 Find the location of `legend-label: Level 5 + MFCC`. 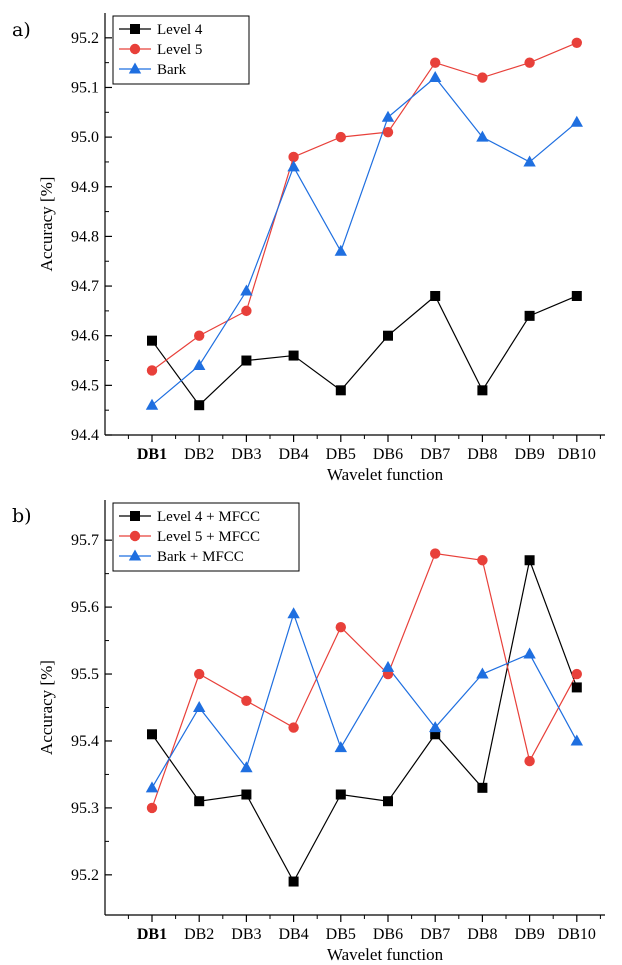

legend-label: Level 5 + MFCC is located at coordinates (208, 537).